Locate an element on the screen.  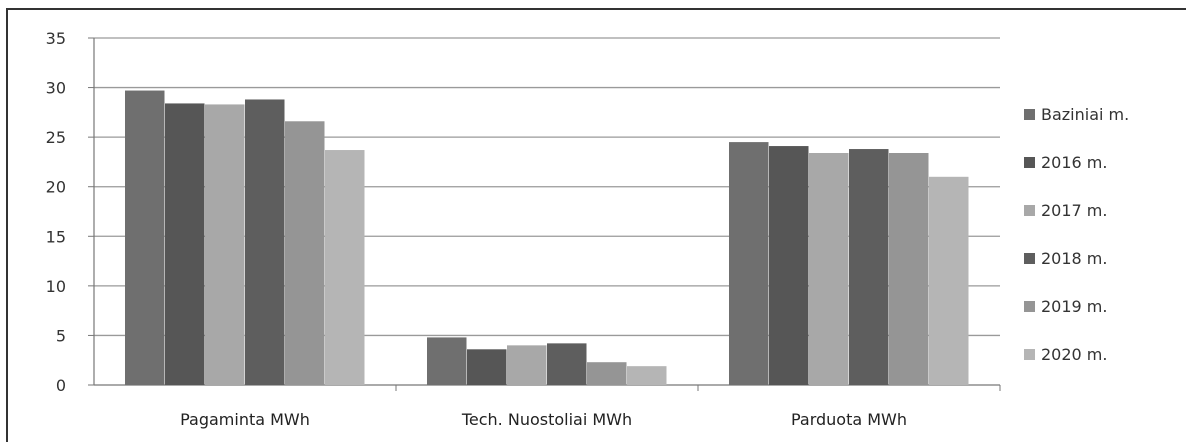
y-tick-label: 10 is located at coordinates (56, 286).